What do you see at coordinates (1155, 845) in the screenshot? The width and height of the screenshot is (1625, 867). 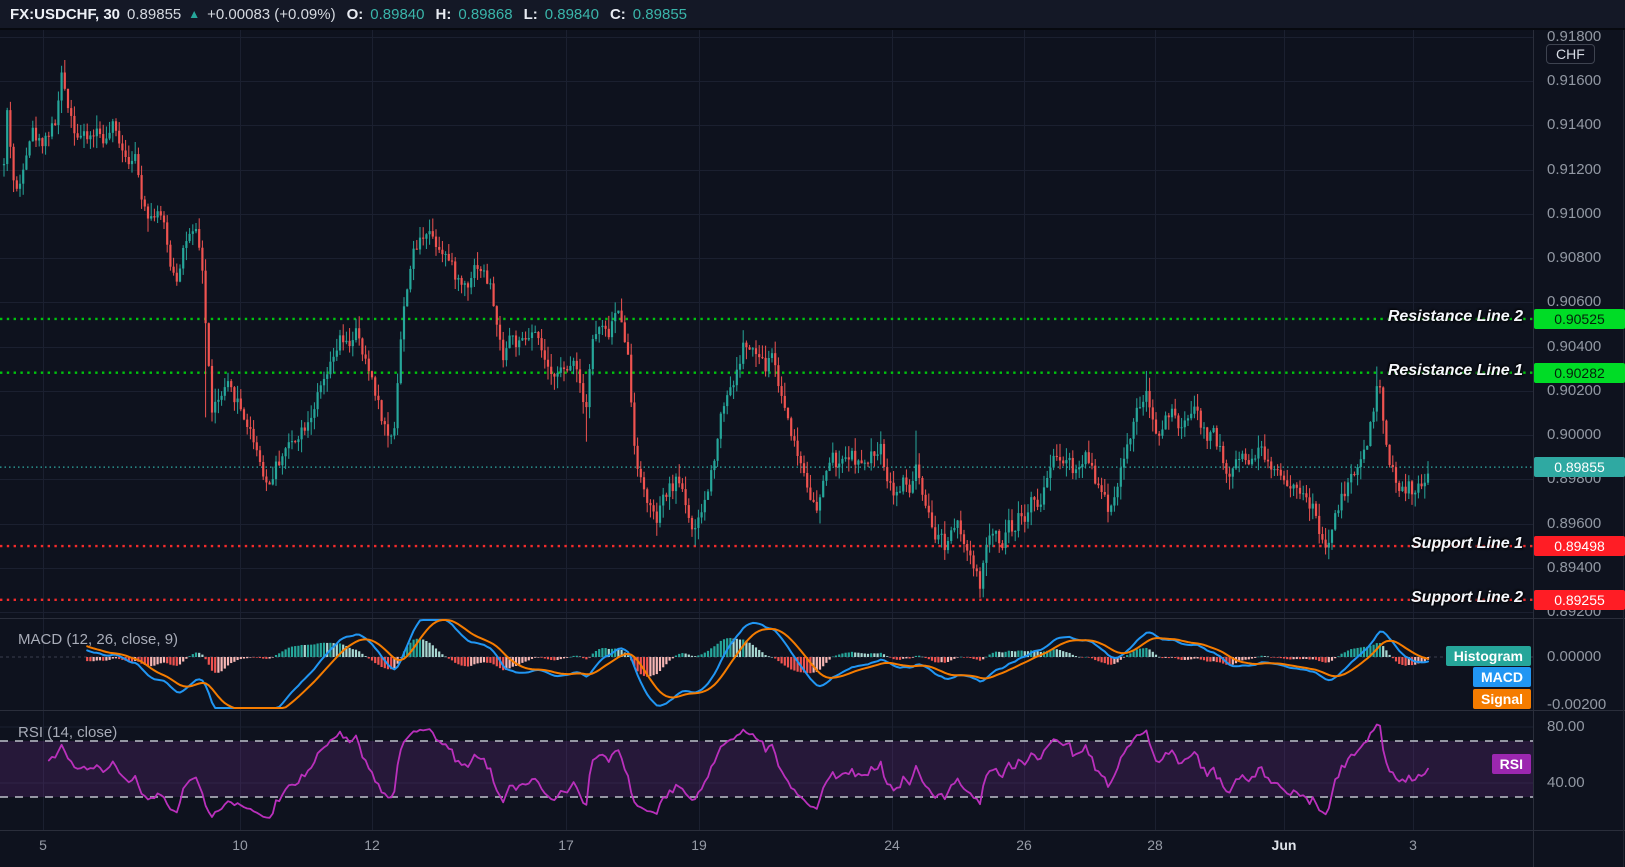 I see `time-axis-label: 28` at bounding box center [1155, 845].